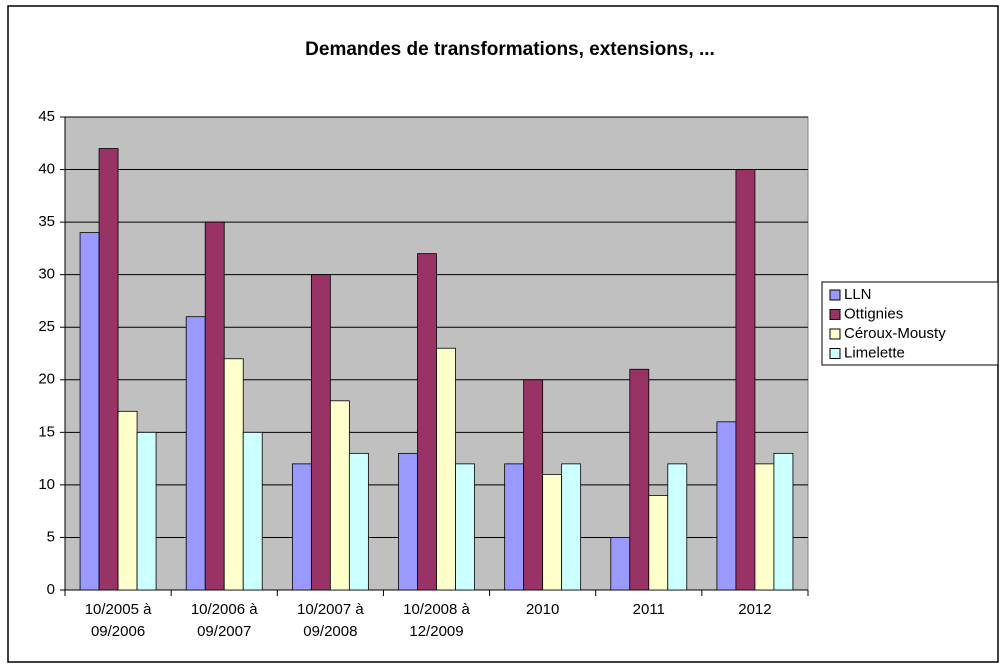  I want to click on legend-label: Ottignies, so click(873, 313).